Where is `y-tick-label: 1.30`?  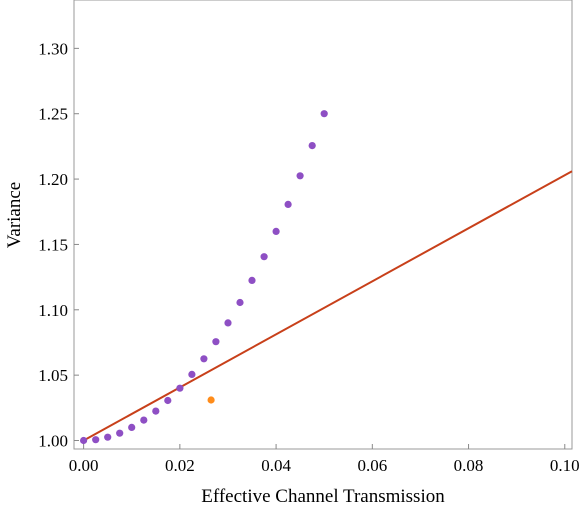 y-tick-label: 1.30 is located at coordinates (53, 48).